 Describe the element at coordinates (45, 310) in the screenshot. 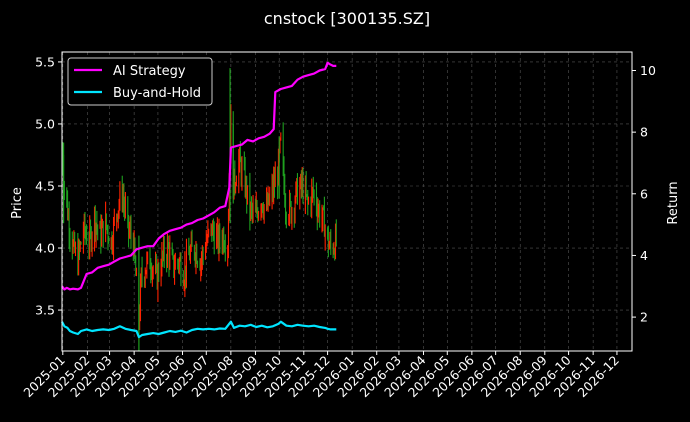

I see `y-left-tick-label: 3.5` at that location.